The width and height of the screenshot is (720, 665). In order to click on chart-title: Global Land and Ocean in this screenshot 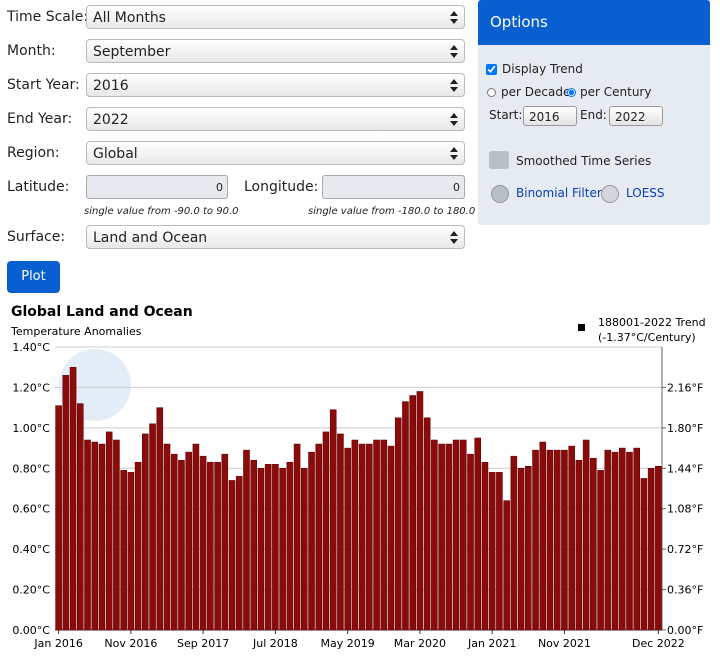, I will do `click(102, 312)`.